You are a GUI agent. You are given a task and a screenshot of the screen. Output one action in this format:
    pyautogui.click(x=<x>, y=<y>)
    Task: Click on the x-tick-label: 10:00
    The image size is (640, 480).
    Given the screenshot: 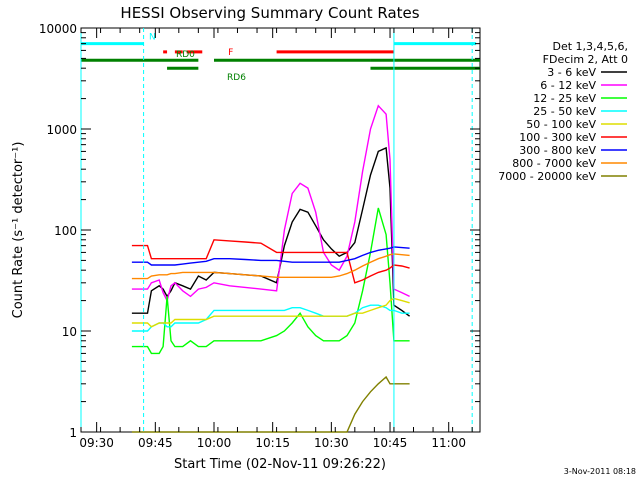 What is the action you would take?
    pyautogui.click(x=214, y=443)
    